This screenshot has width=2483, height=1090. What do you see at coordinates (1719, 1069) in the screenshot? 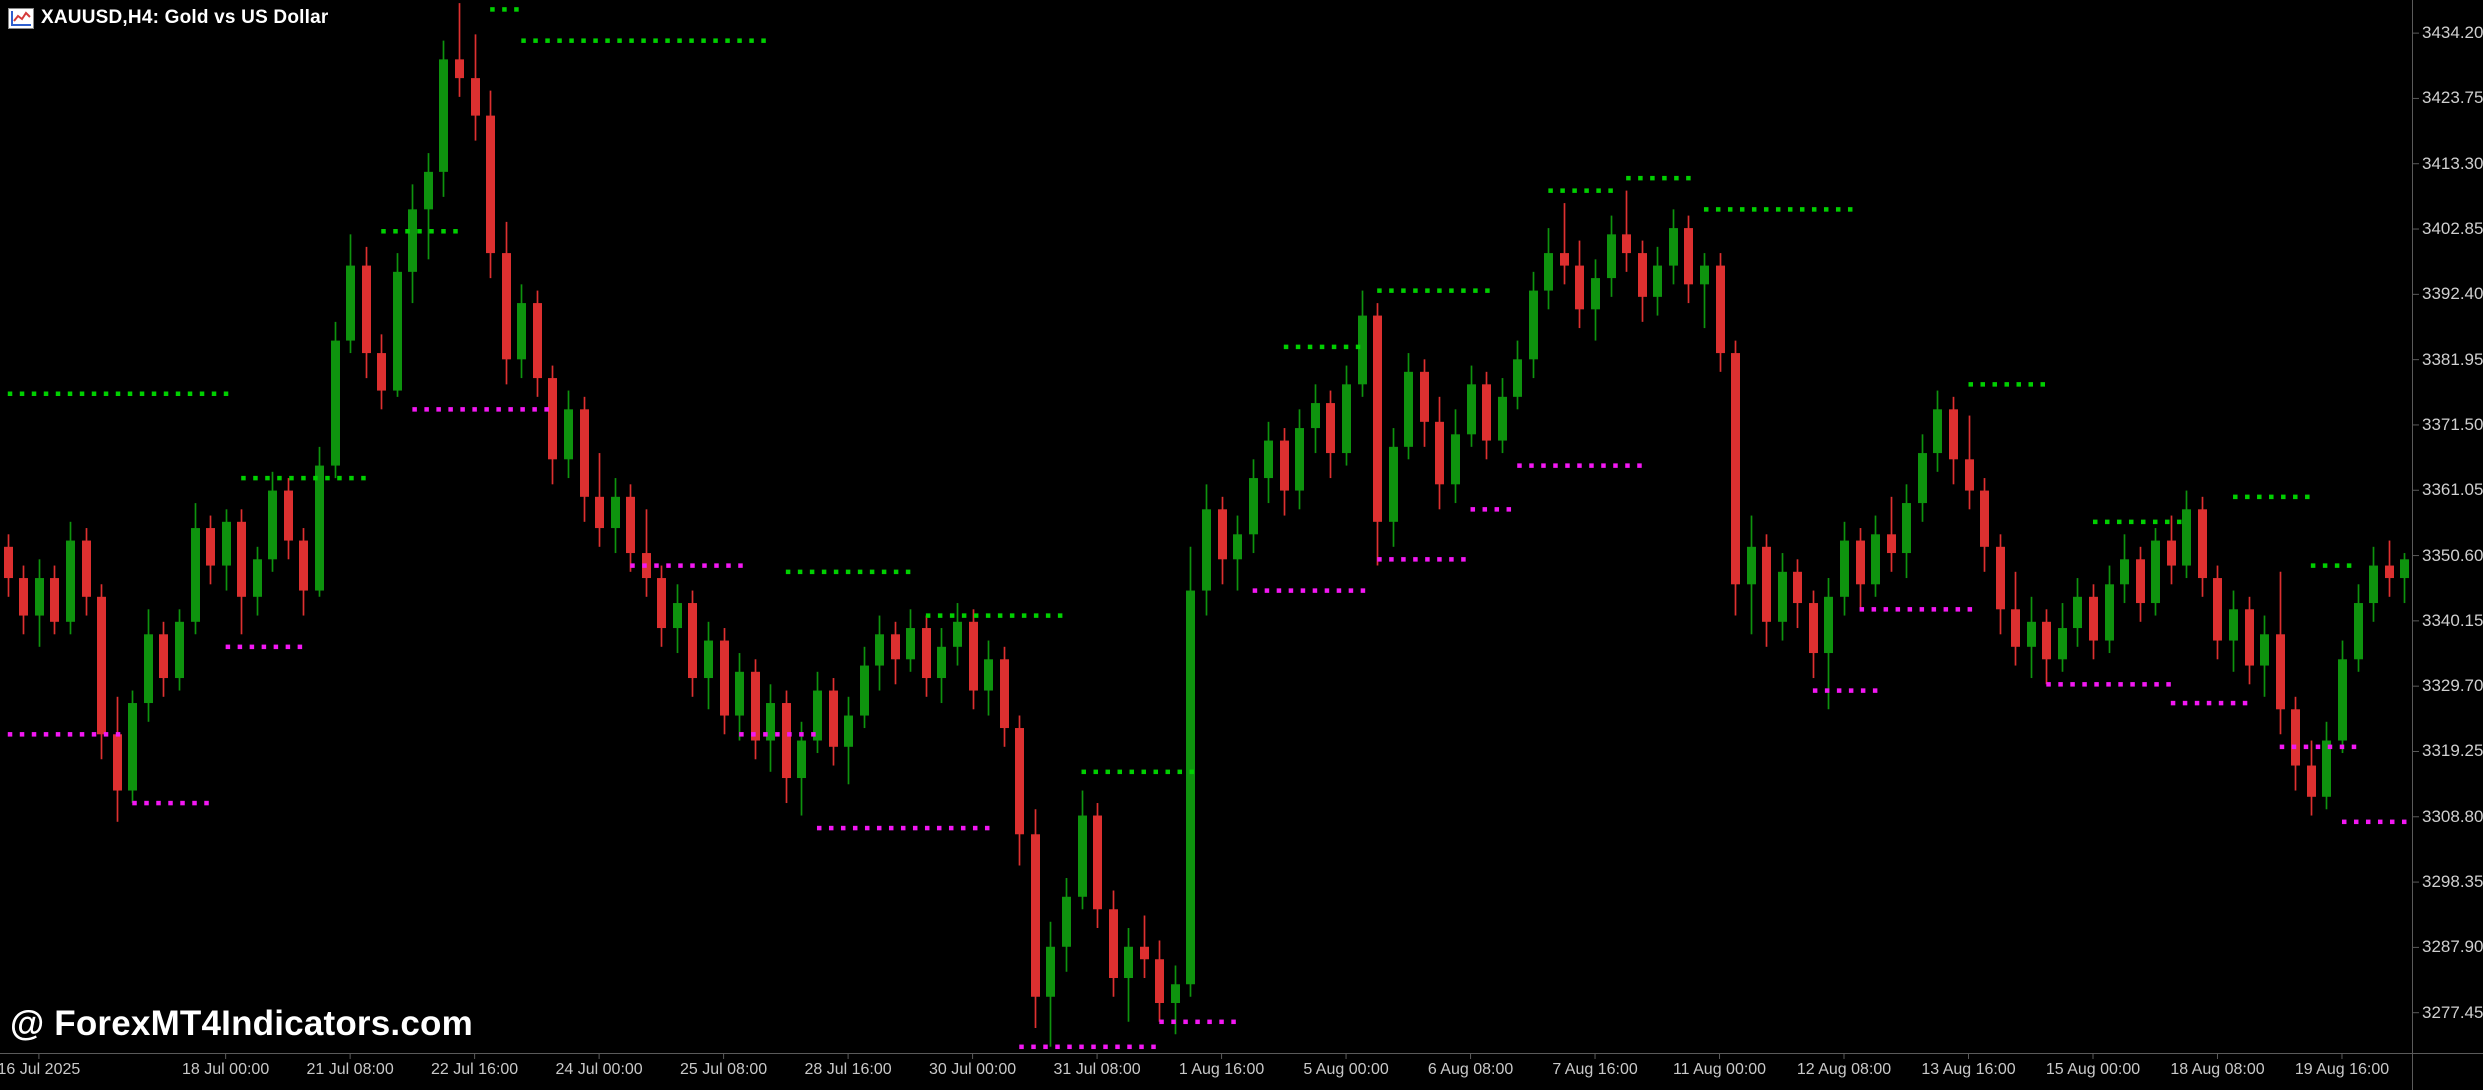
I see `time-label: 11 Aug 00:00` at bounding box center [1719, 1069].